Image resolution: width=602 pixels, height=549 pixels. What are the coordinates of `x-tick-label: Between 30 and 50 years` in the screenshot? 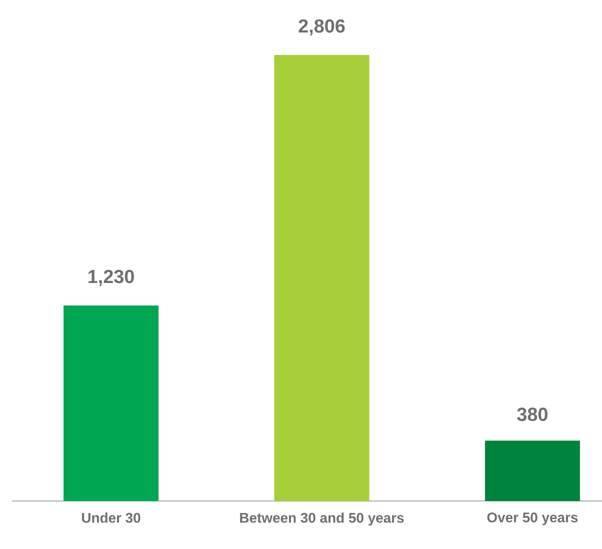 It's located at (322, 519).